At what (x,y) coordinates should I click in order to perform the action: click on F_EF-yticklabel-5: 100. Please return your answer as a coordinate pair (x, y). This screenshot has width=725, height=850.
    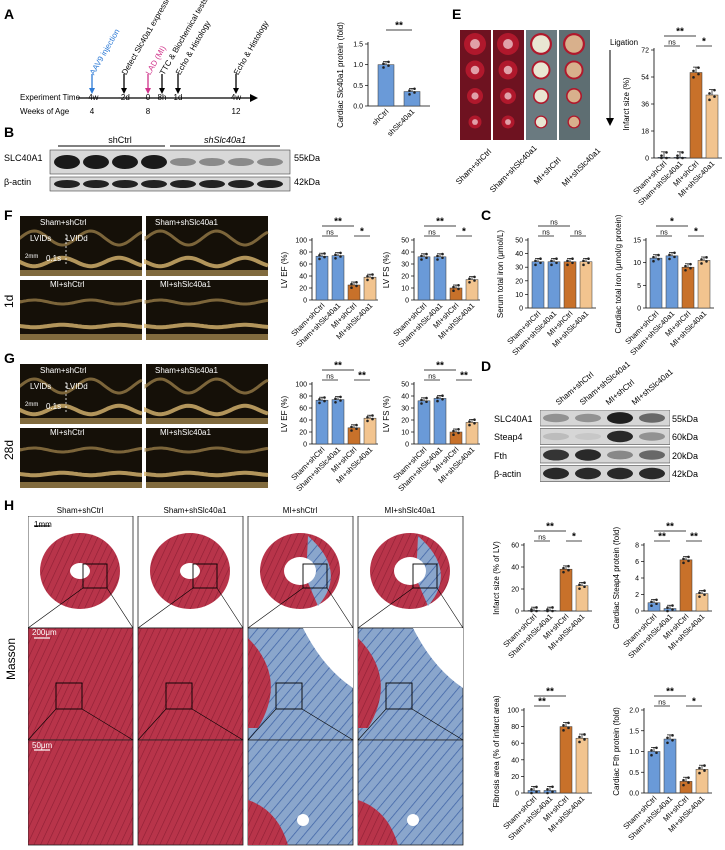
    Looking at the image, I should click on (301, 241).